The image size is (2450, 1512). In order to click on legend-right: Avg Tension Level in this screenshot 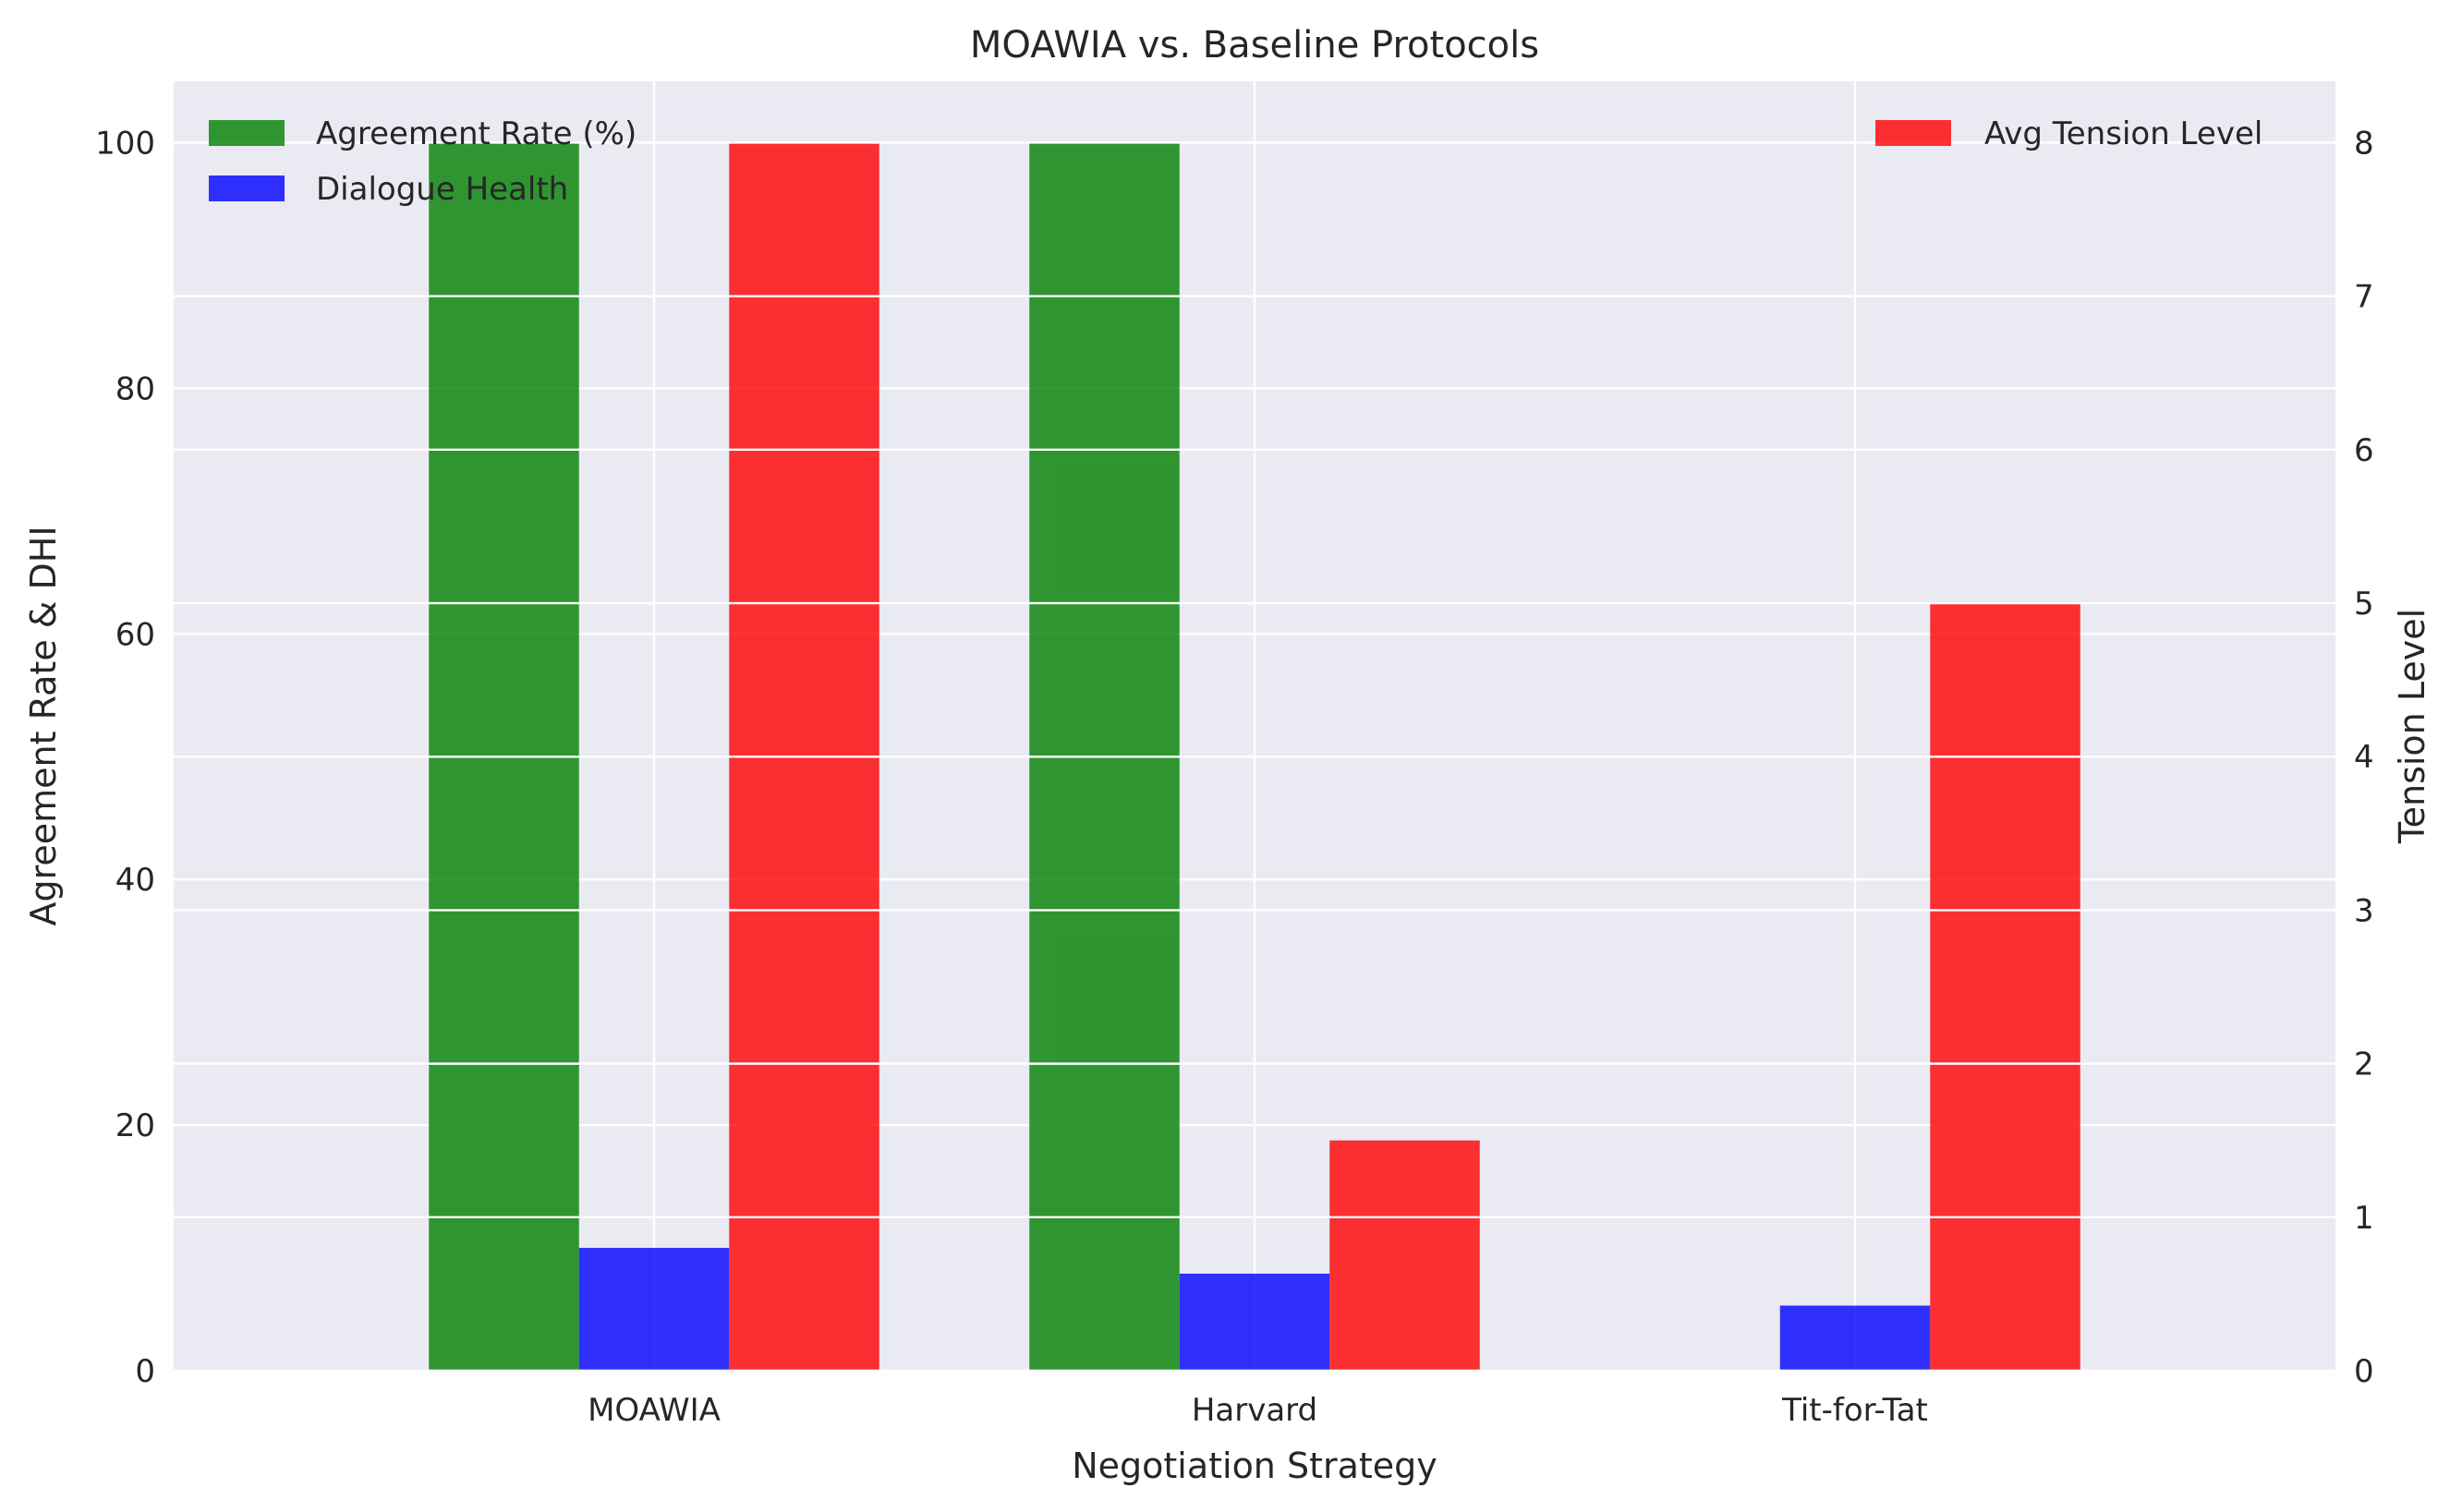, I will do `click(2069, 133)`.